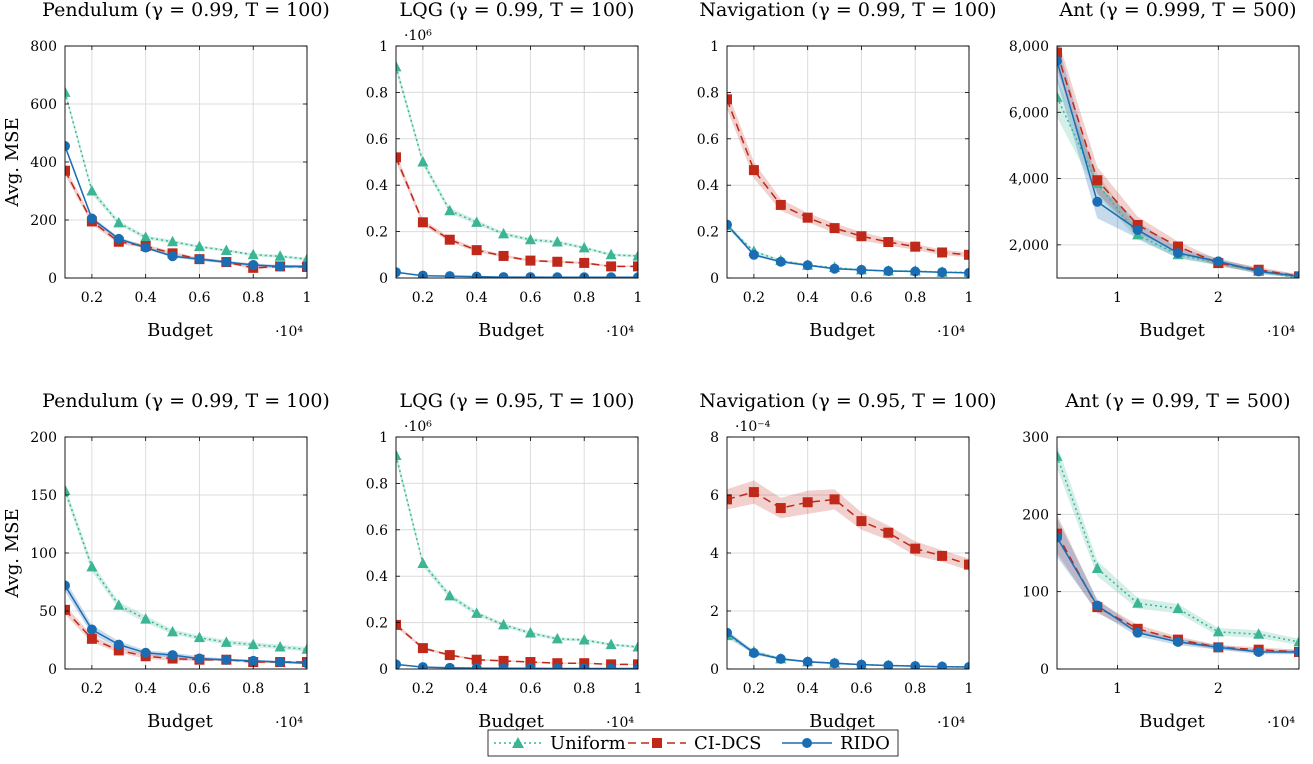  I want to click on chart-title: Pendulum (γ = 0.99, T = 100), so click(186, 10).